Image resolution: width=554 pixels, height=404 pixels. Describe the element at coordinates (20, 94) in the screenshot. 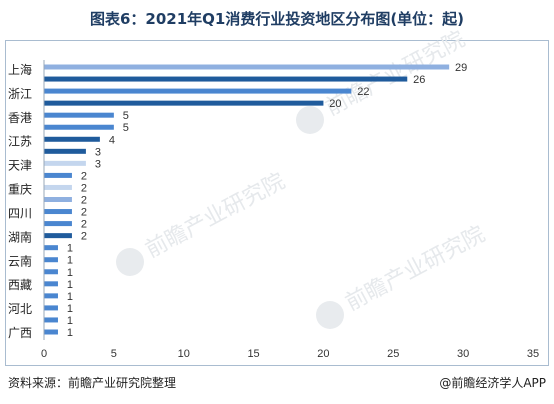

I see `category-label: 浙江` at that location.